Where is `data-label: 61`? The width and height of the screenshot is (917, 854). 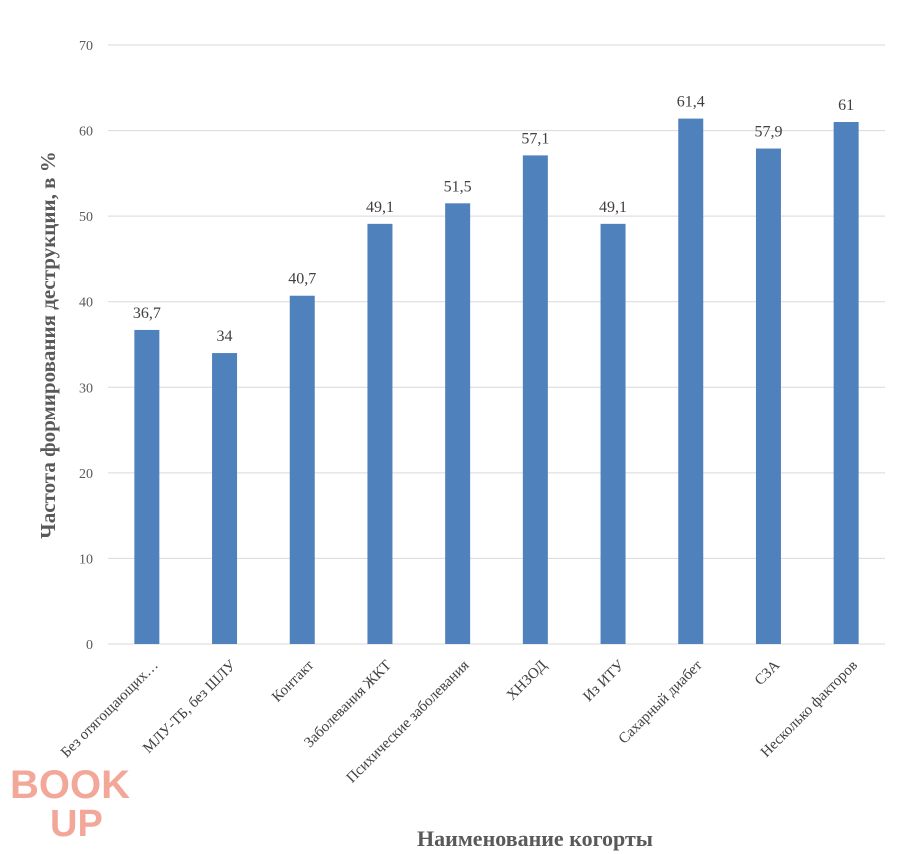
data-label: 61 is located at coordinates (846, 105).